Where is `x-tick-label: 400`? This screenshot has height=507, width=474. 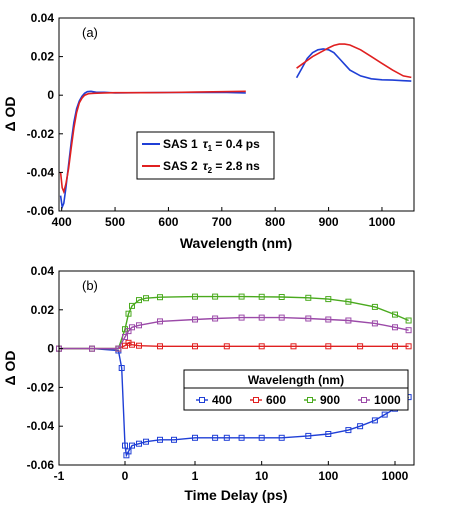 x-tick-label: 400 is located at coordinates (62, 222).